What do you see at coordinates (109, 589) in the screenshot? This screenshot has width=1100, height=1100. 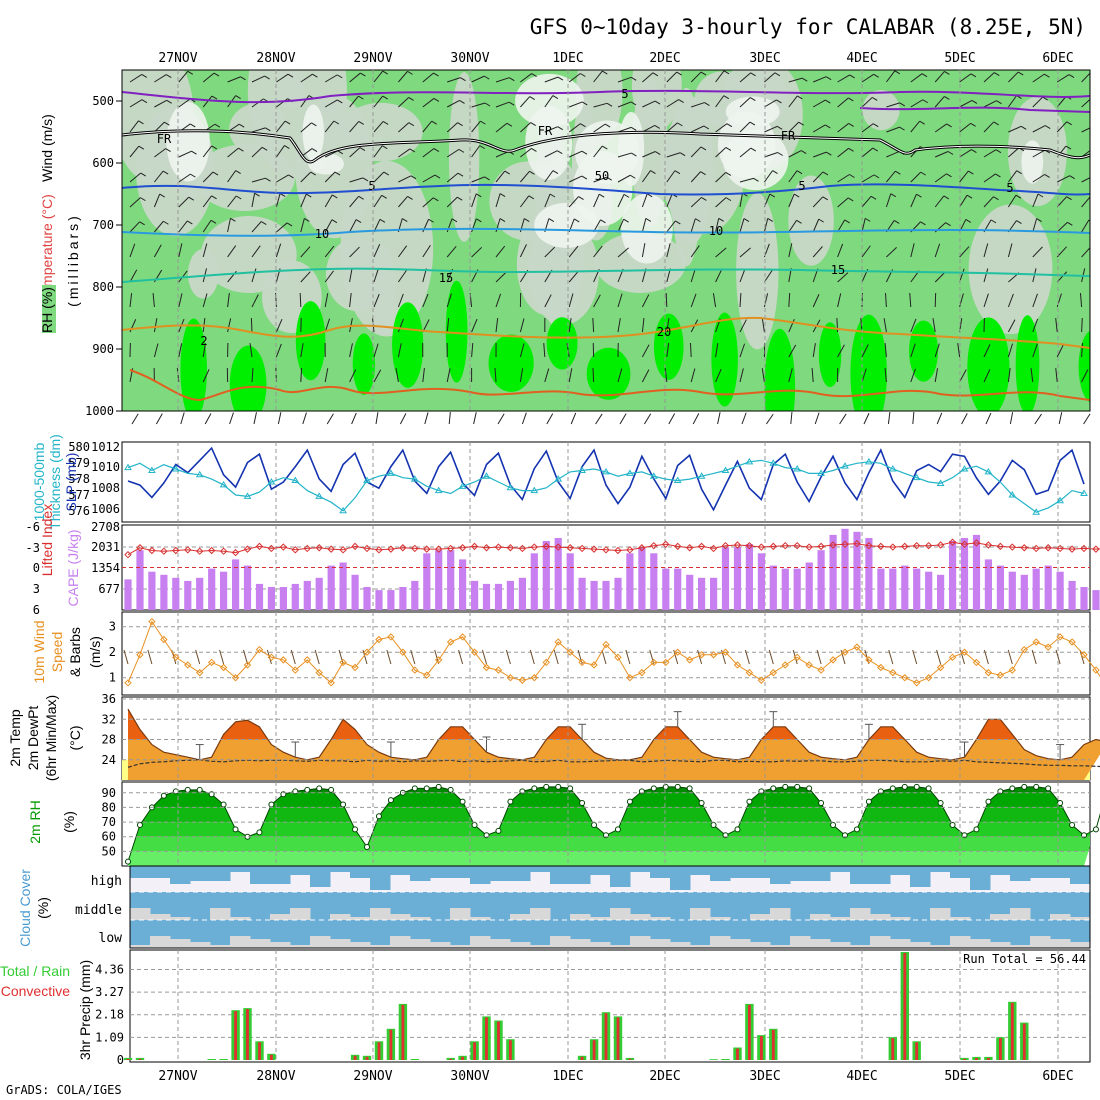 I see `cape-tick: 677` at bounding box center [109, 589].